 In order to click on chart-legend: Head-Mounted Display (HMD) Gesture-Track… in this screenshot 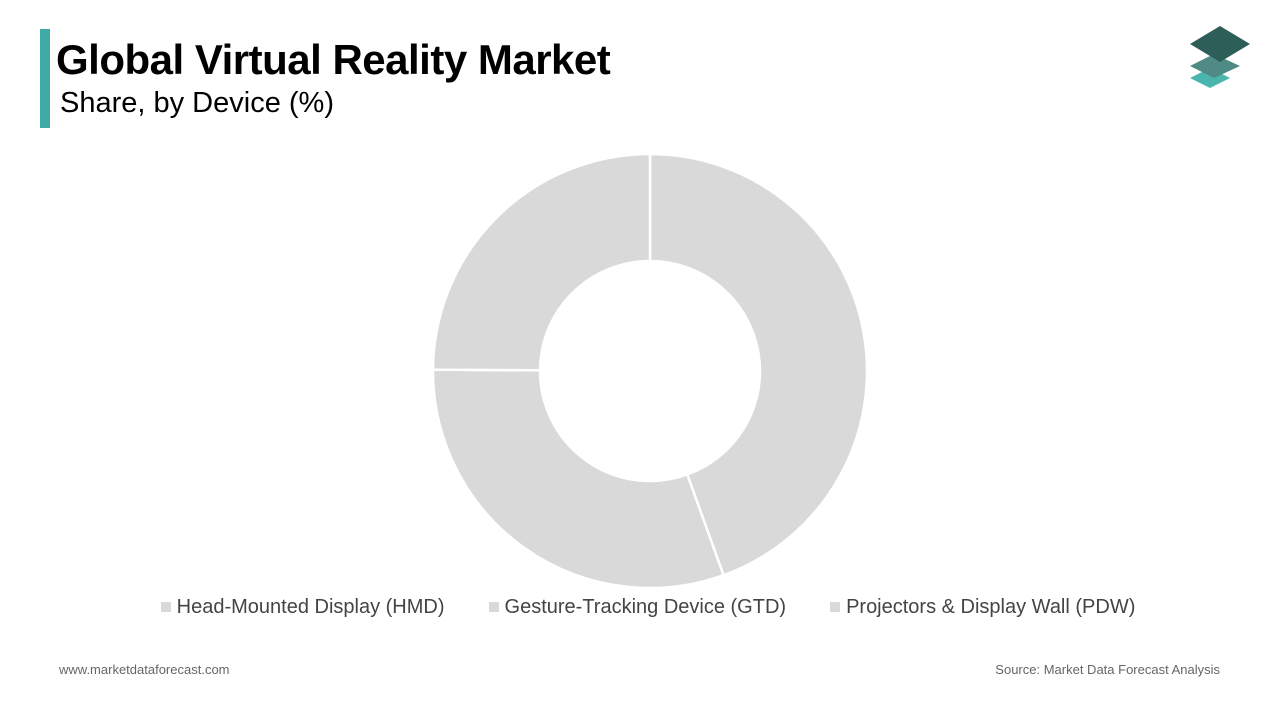, I will do `click(640, 607)`.